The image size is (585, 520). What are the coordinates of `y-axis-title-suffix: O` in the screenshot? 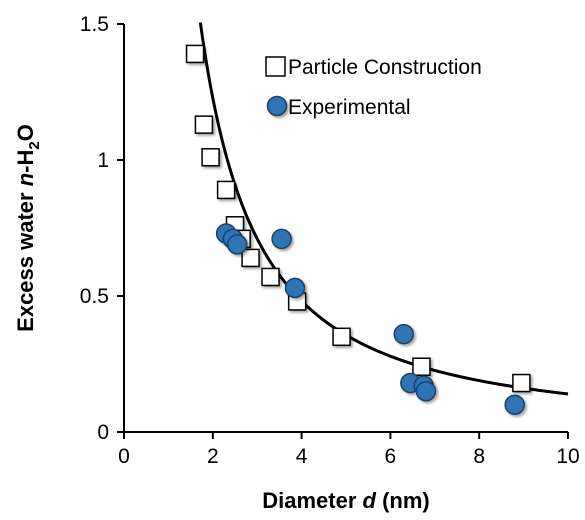 It's located at (25, 132).